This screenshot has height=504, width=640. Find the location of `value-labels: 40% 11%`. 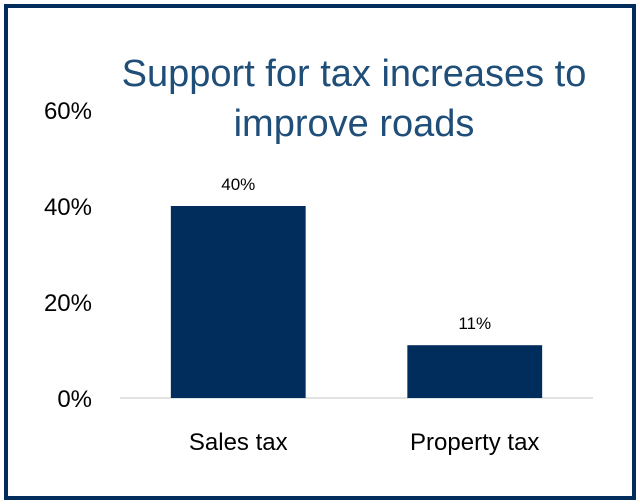

value-labels: 40% 11% is located at coordinates (356, 254).